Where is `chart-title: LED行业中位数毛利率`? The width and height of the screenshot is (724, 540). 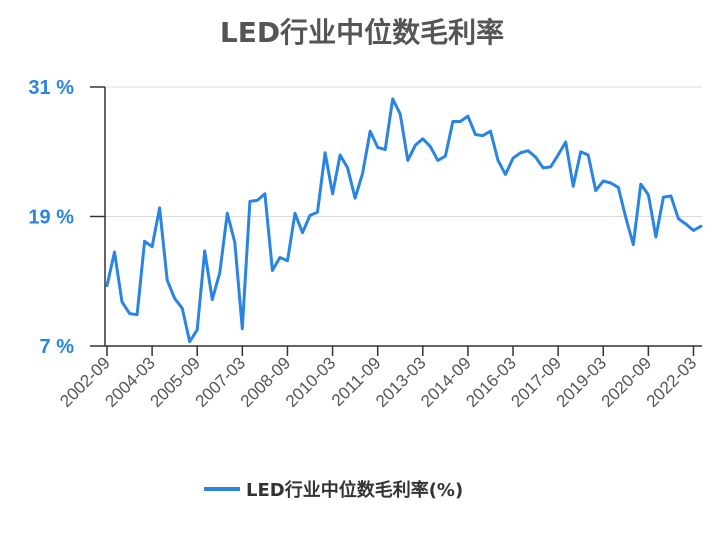 chart-title: LED行业中位数毛利率 is located at coordinates (362, 32).